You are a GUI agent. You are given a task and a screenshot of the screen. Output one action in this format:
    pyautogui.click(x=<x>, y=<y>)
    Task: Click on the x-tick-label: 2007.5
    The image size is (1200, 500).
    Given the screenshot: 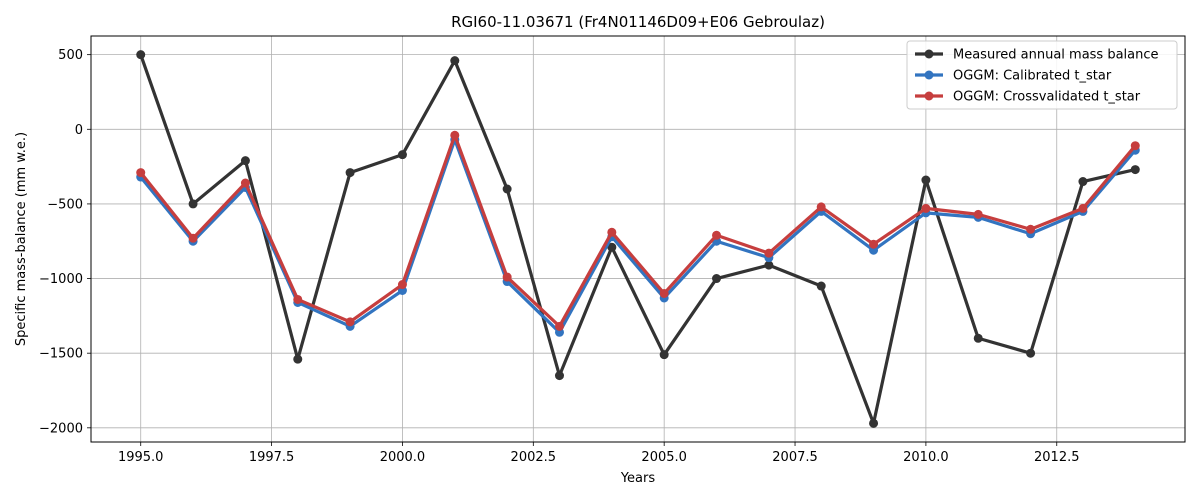 What is the action you would take?
    pyautogui.click(x=795, y=457)
    